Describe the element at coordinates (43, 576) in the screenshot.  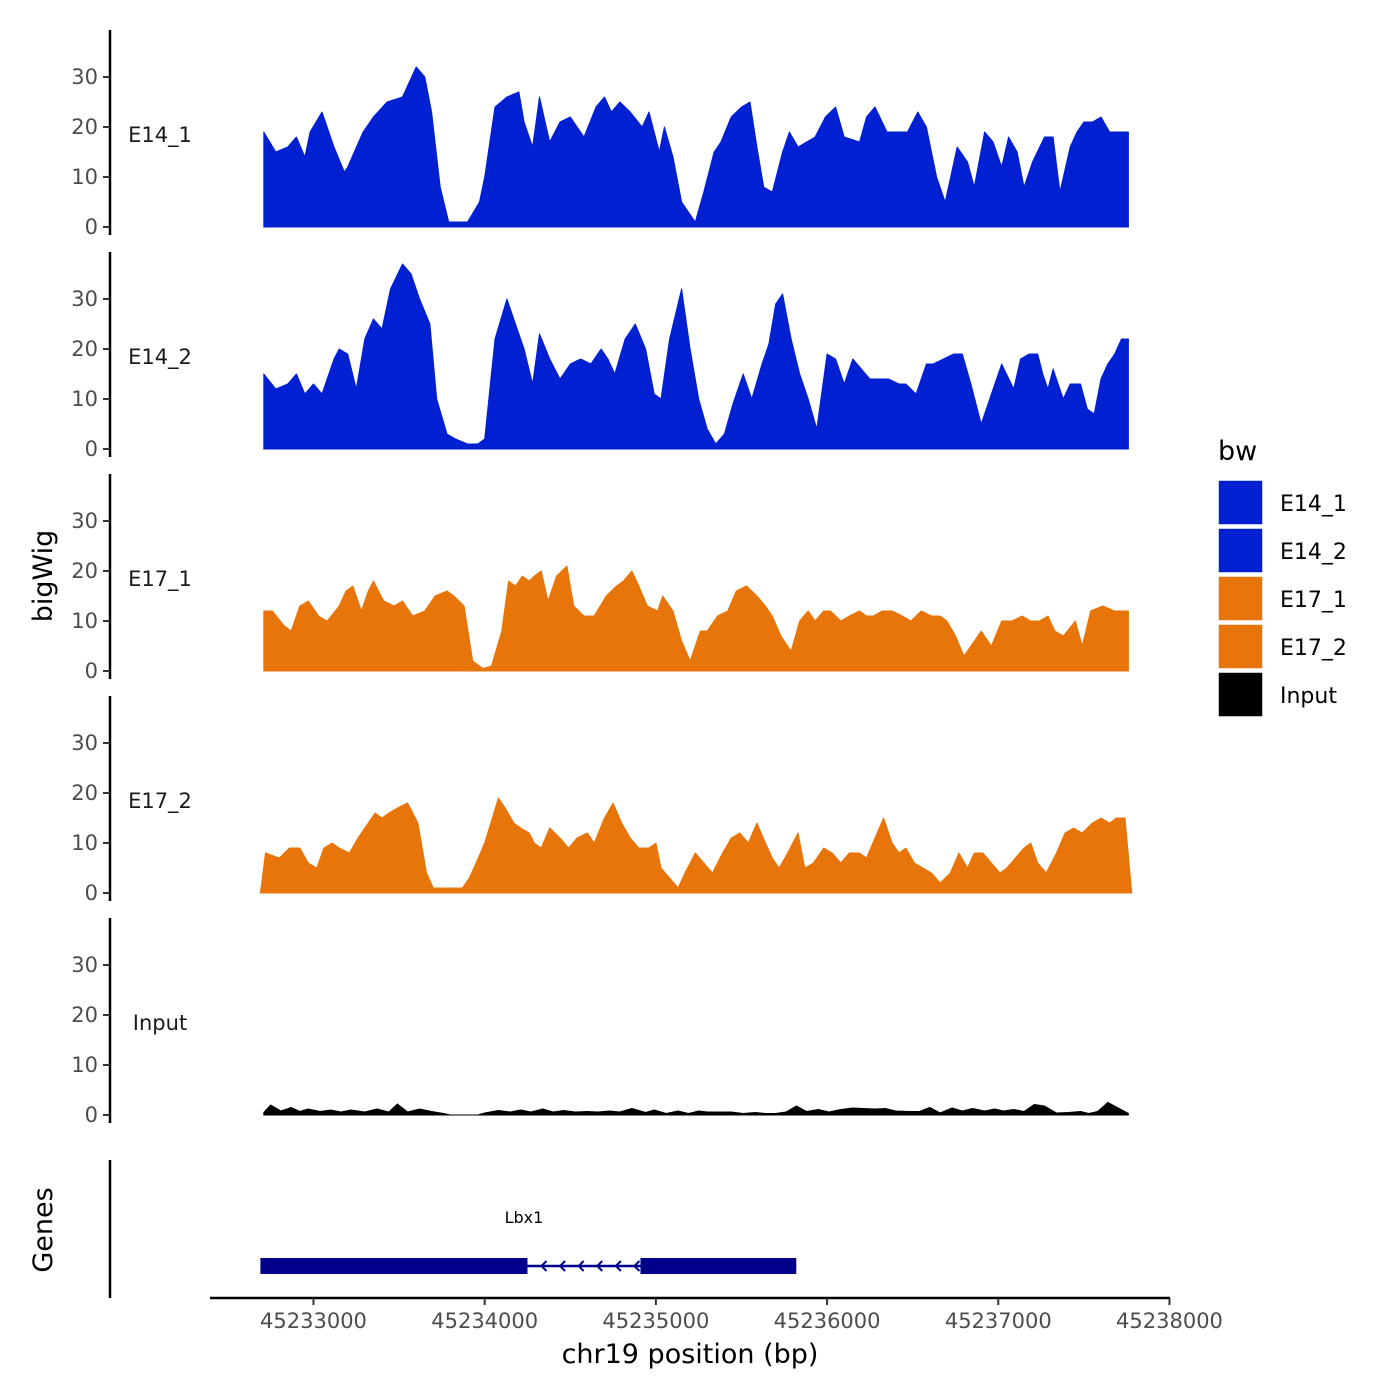
I see `y-axis-title: bigWig` at that location.